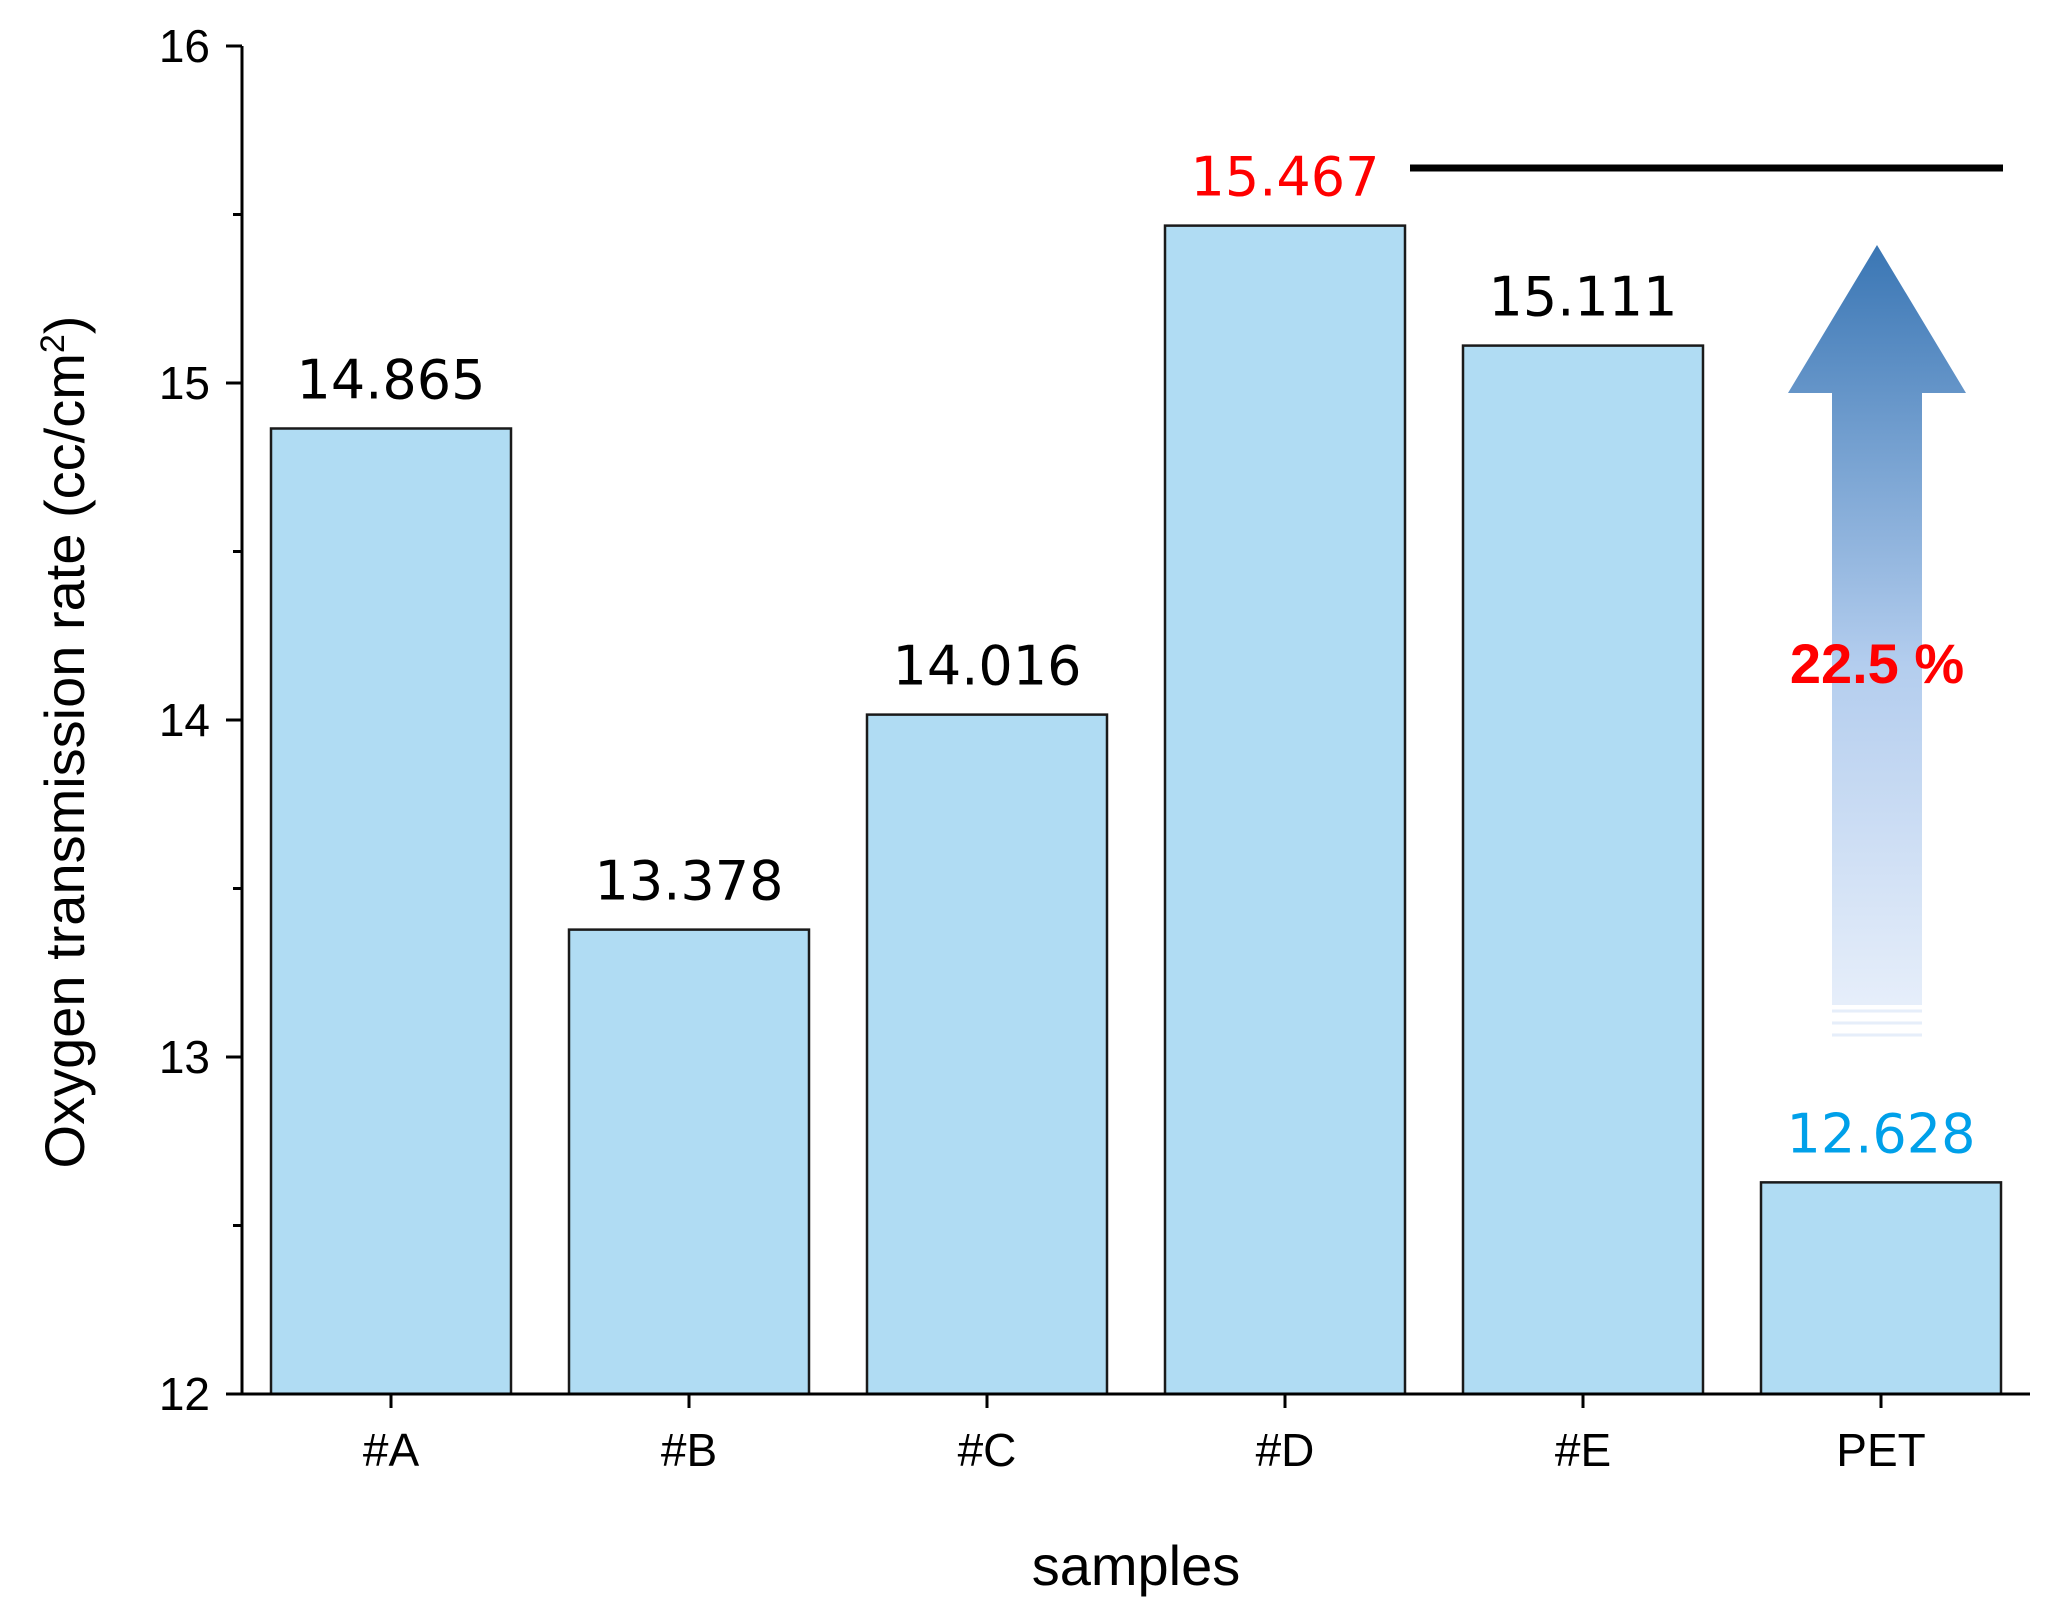 Image resolution: width=2047 pixels, height=1612 pixels. What do you see at coordinates (1583, 297) in the screenshot?
I see `value-label-4: 15.111` at bounding box center [1583, 297].